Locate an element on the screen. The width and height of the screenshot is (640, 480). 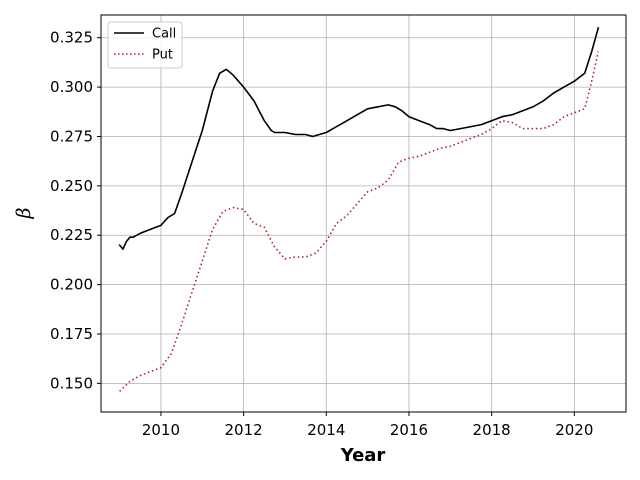
y-tick-label: 0.150 is located at coordinates (71, 383).